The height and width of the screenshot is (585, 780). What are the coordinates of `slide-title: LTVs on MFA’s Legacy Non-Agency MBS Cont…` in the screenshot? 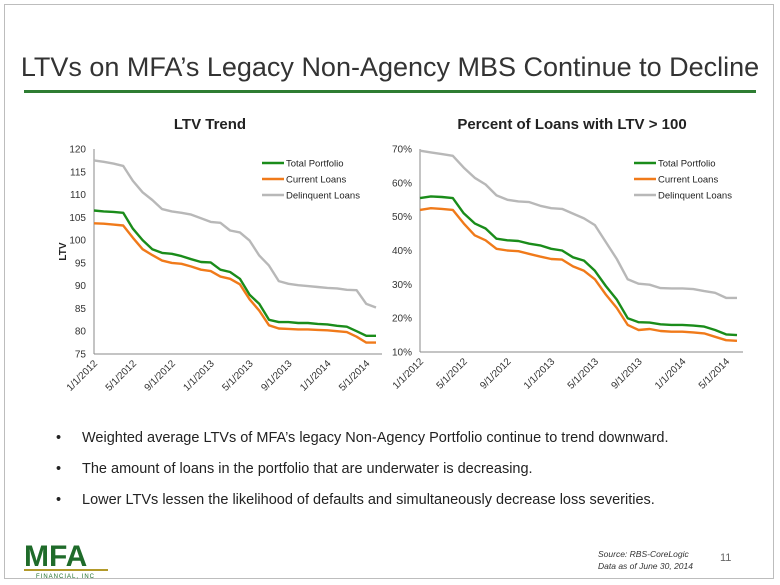 It's located at (390, 67).